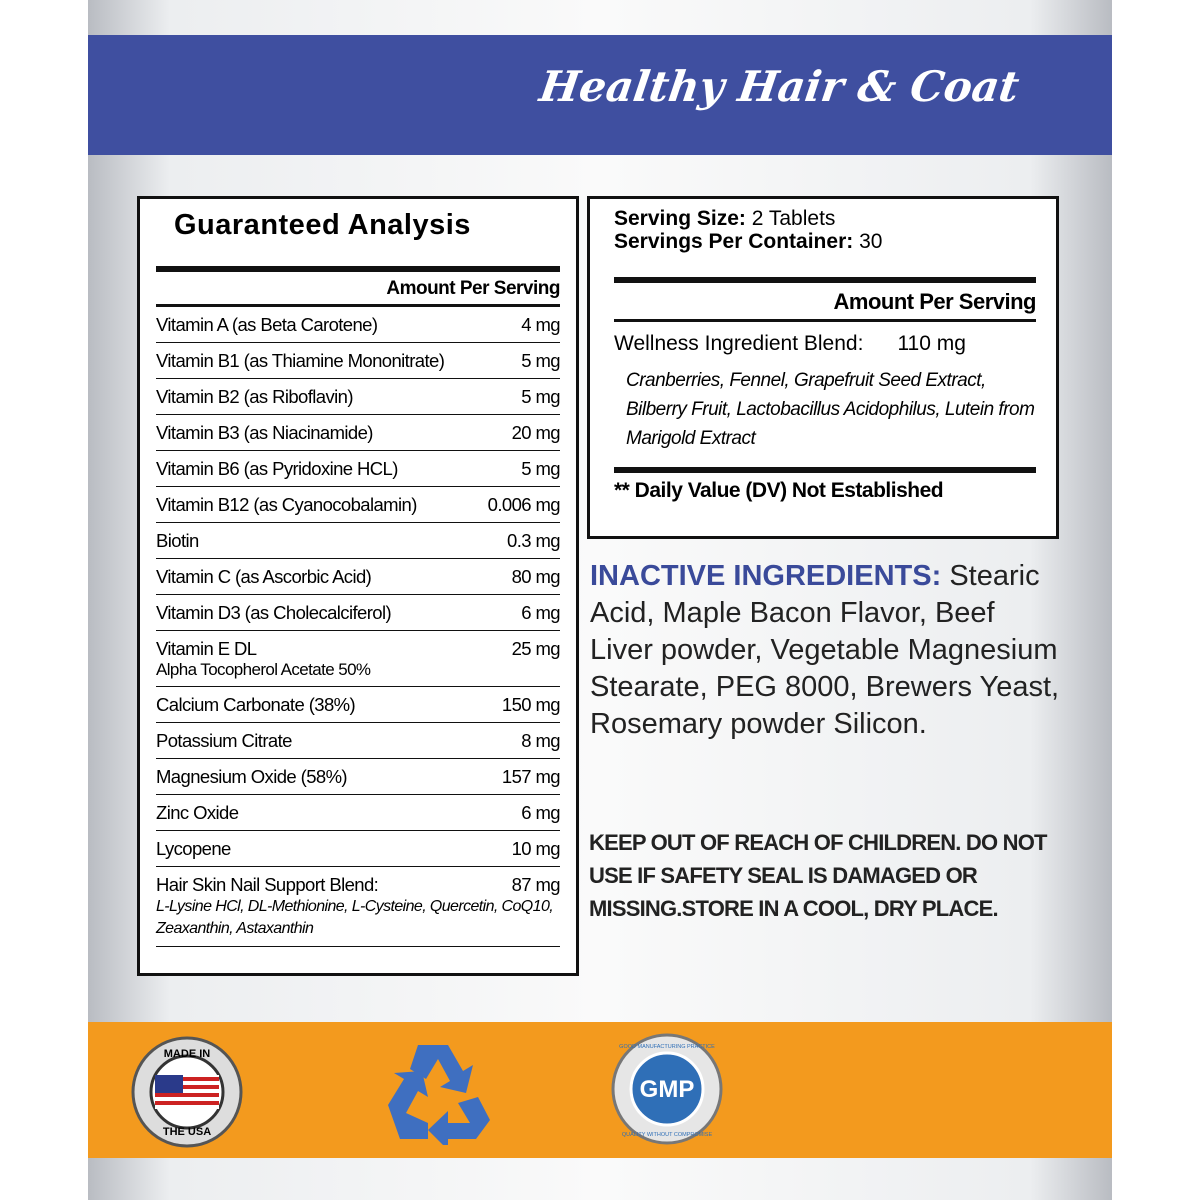 The image size is (1200, 1200). I want to click on serving-size: Serving Size: 2 Tablets, so click(825, 218).